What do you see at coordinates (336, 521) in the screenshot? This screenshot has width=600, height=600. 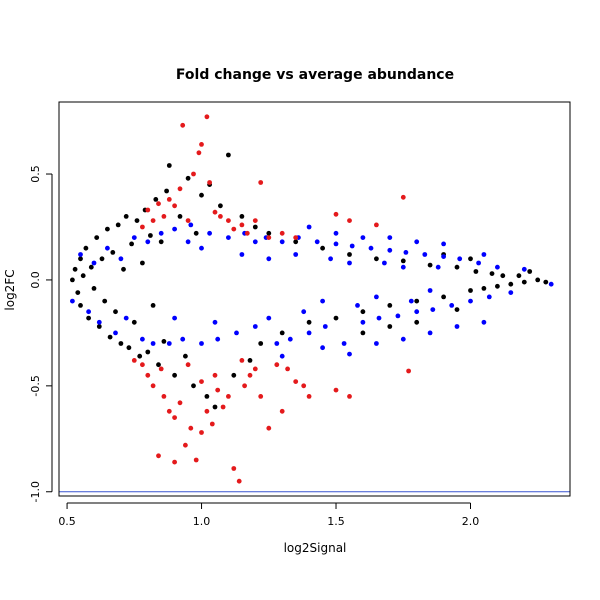 I see `x-tick-label: 1.5` at bounding box center [336, 521].